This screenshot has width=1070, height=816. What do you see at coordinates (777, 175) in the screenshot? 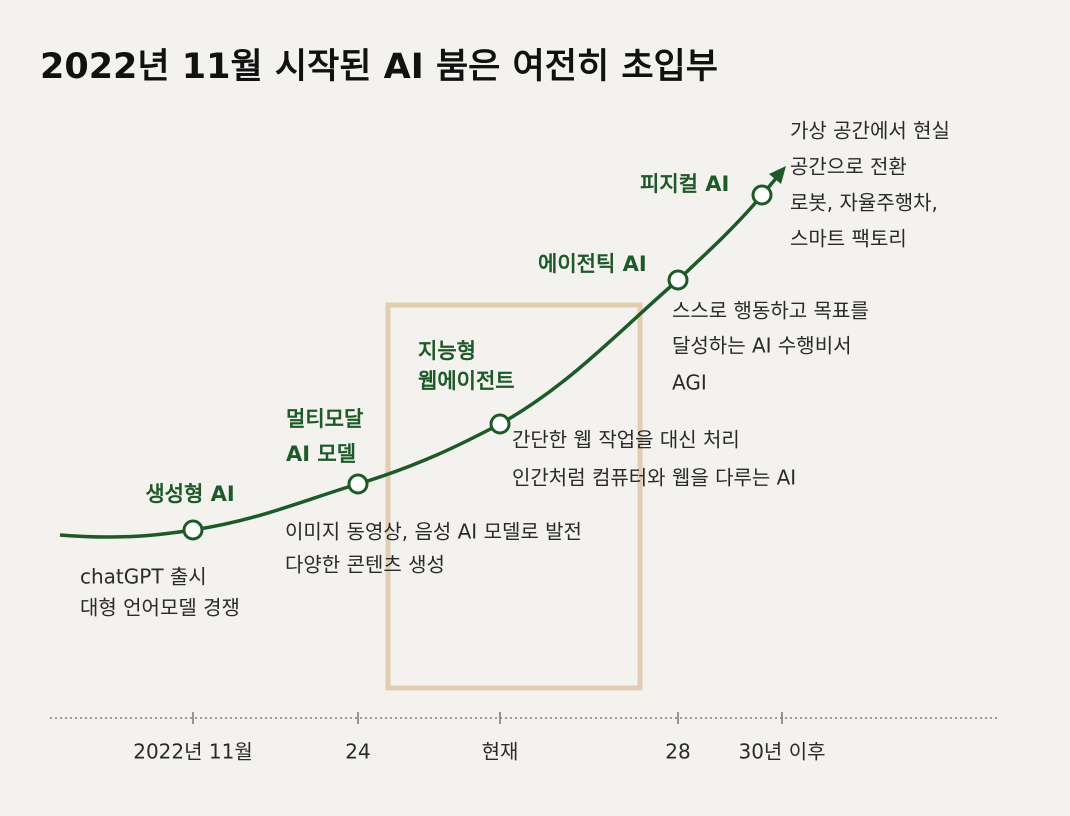
I see `arrow-head` at bounding box center [777, 175].